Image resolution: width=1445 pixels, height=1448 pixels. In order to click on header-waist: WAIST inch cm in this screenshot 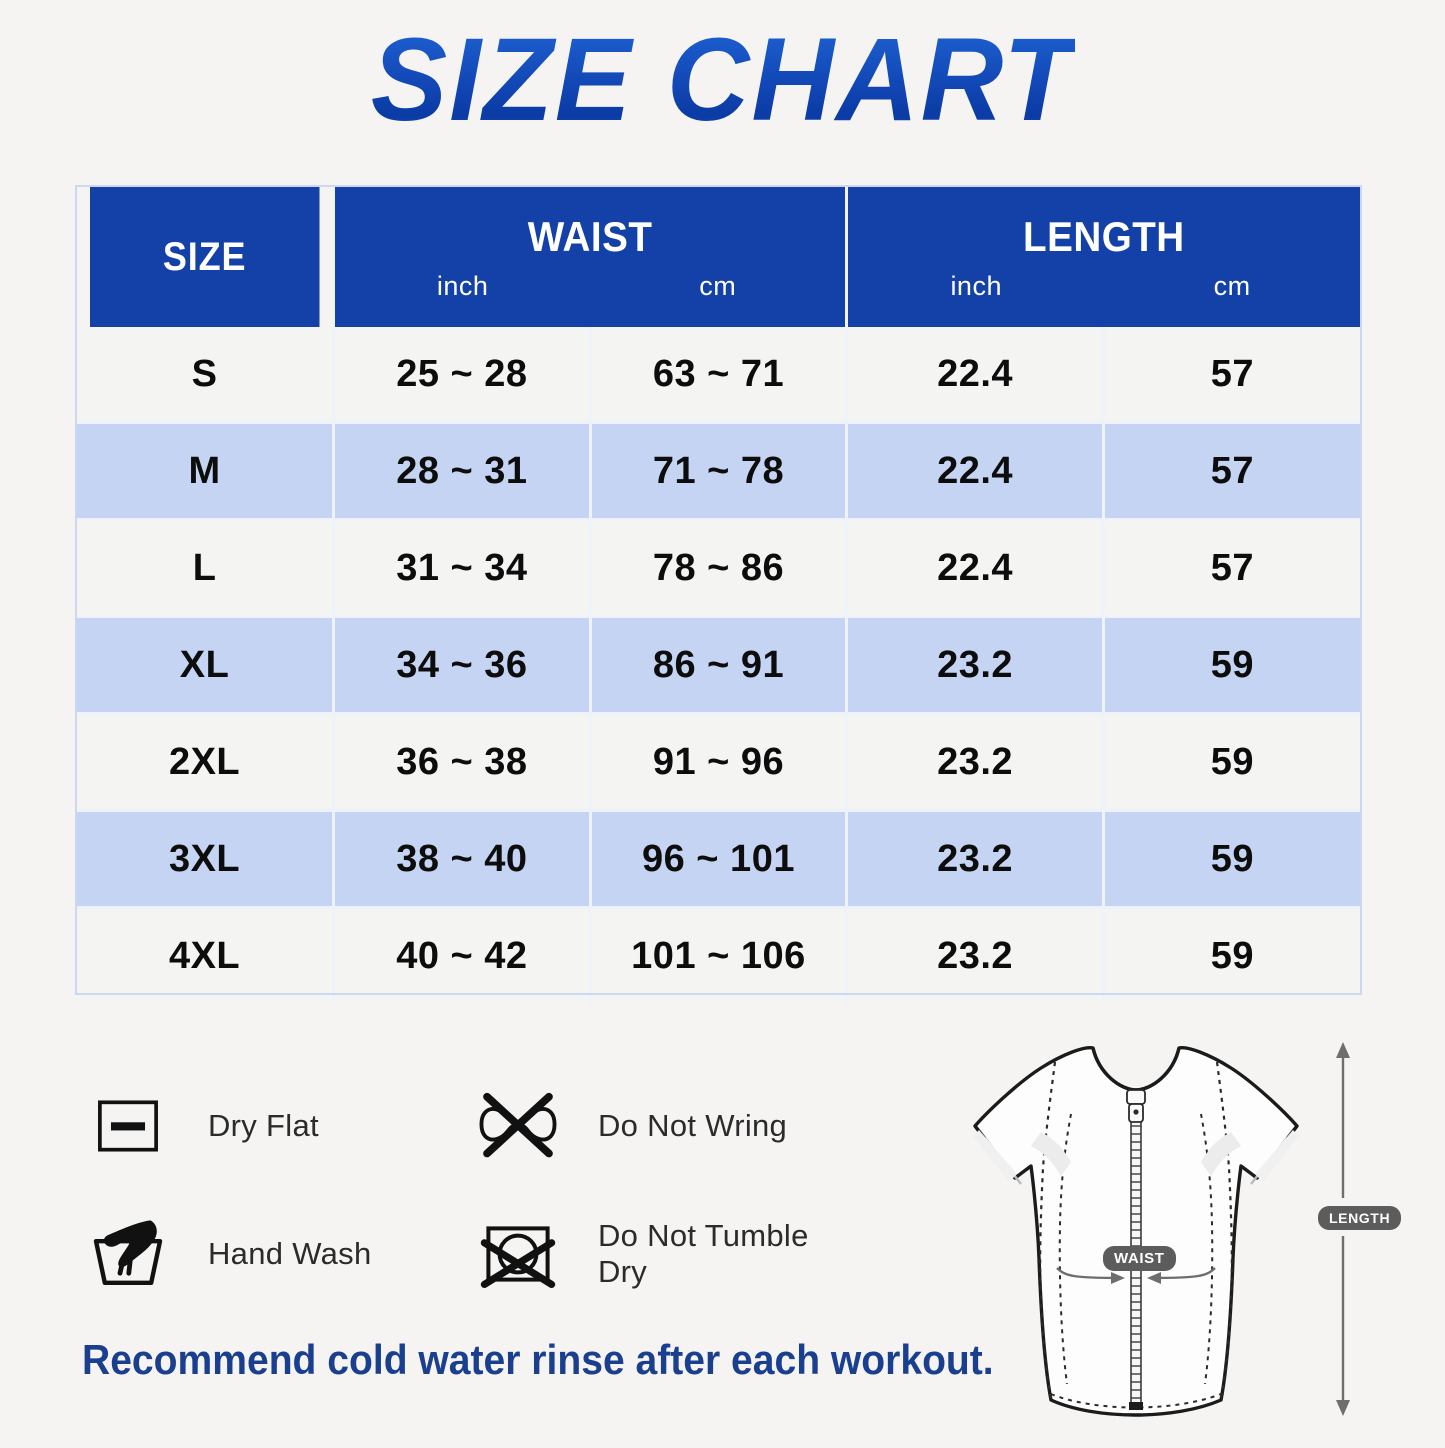, I will do `click(591, 257)`.